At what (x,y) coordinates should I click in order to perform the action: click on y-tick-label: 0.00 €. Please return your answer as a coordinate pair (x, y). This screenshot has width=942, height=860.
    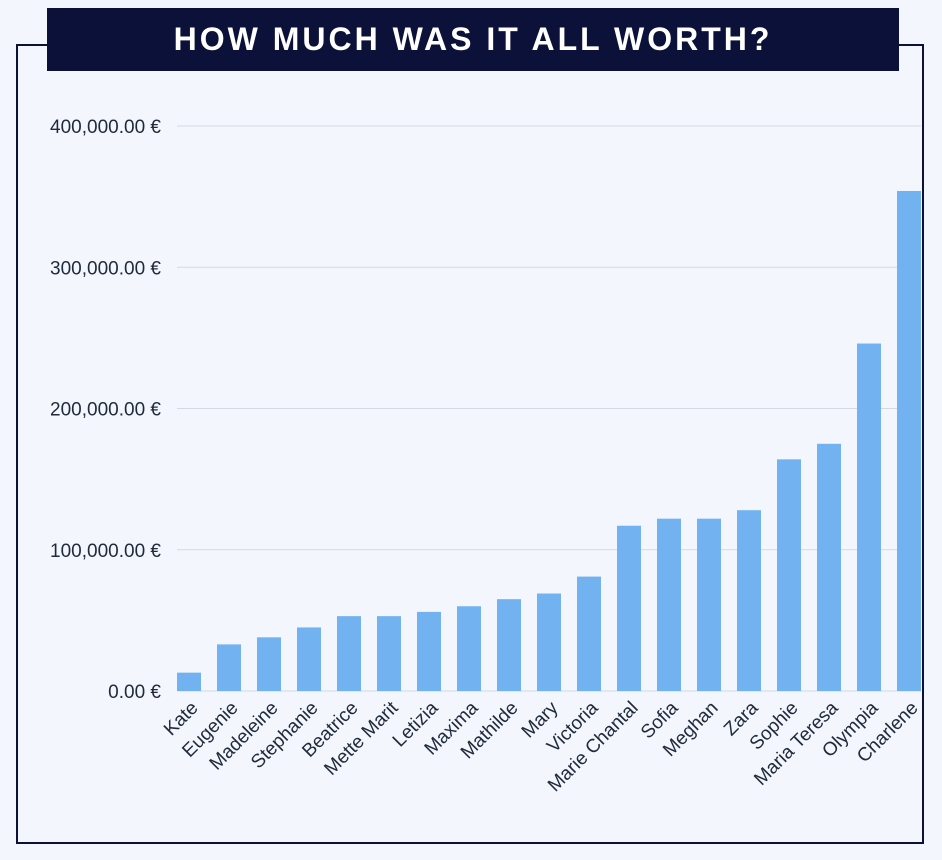
    Looking at the image, I should click on (134, 692).